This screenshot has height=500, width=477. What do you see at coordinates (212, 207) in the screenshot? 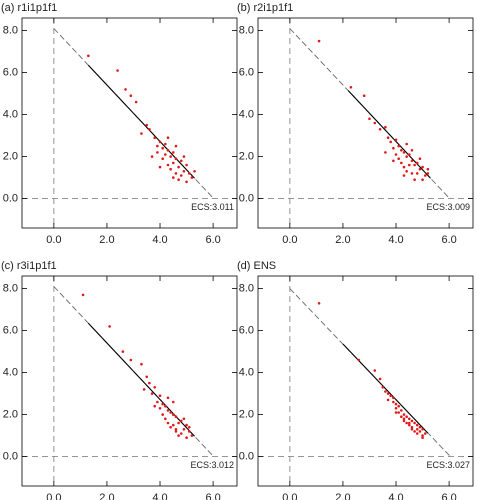
I see `annotation: ECS:3.011` at bounding box center [212, 207].